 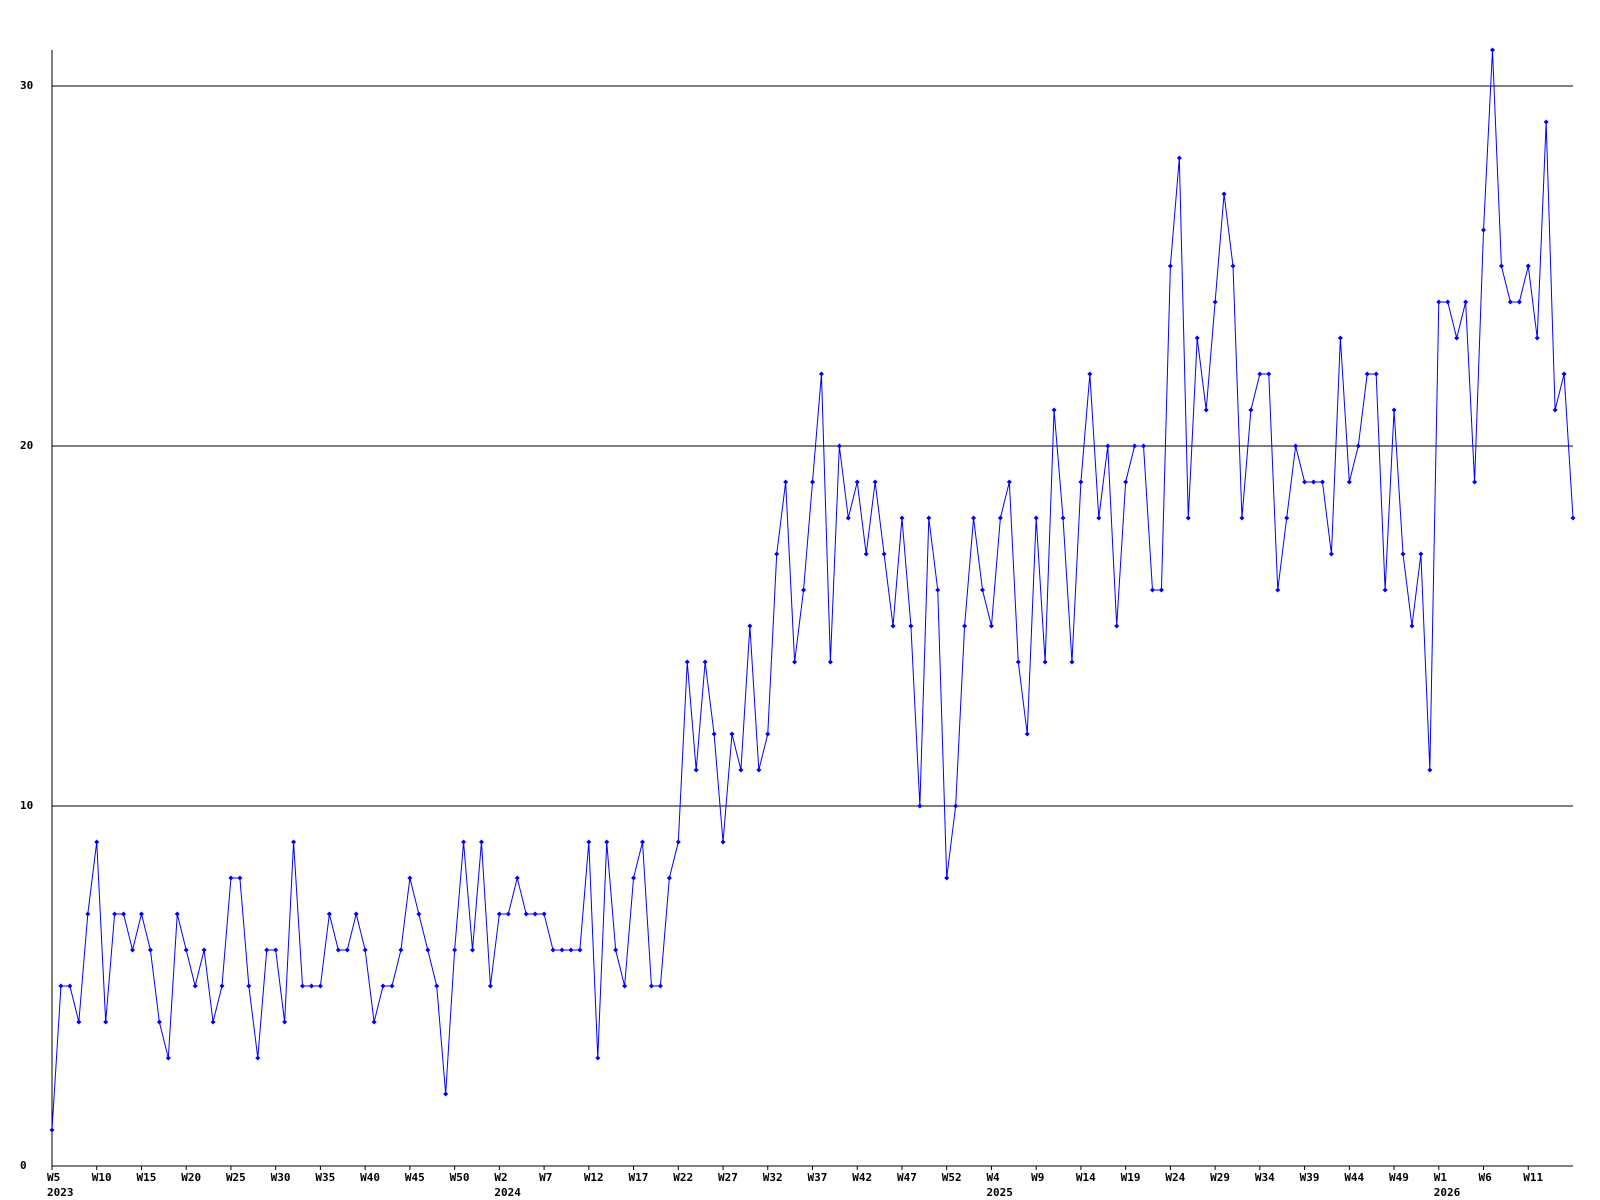 What do you see at coordinates (507, 1192) in the screenshot?
I see `year-label: 2024` at bounding box center [507, 1192].